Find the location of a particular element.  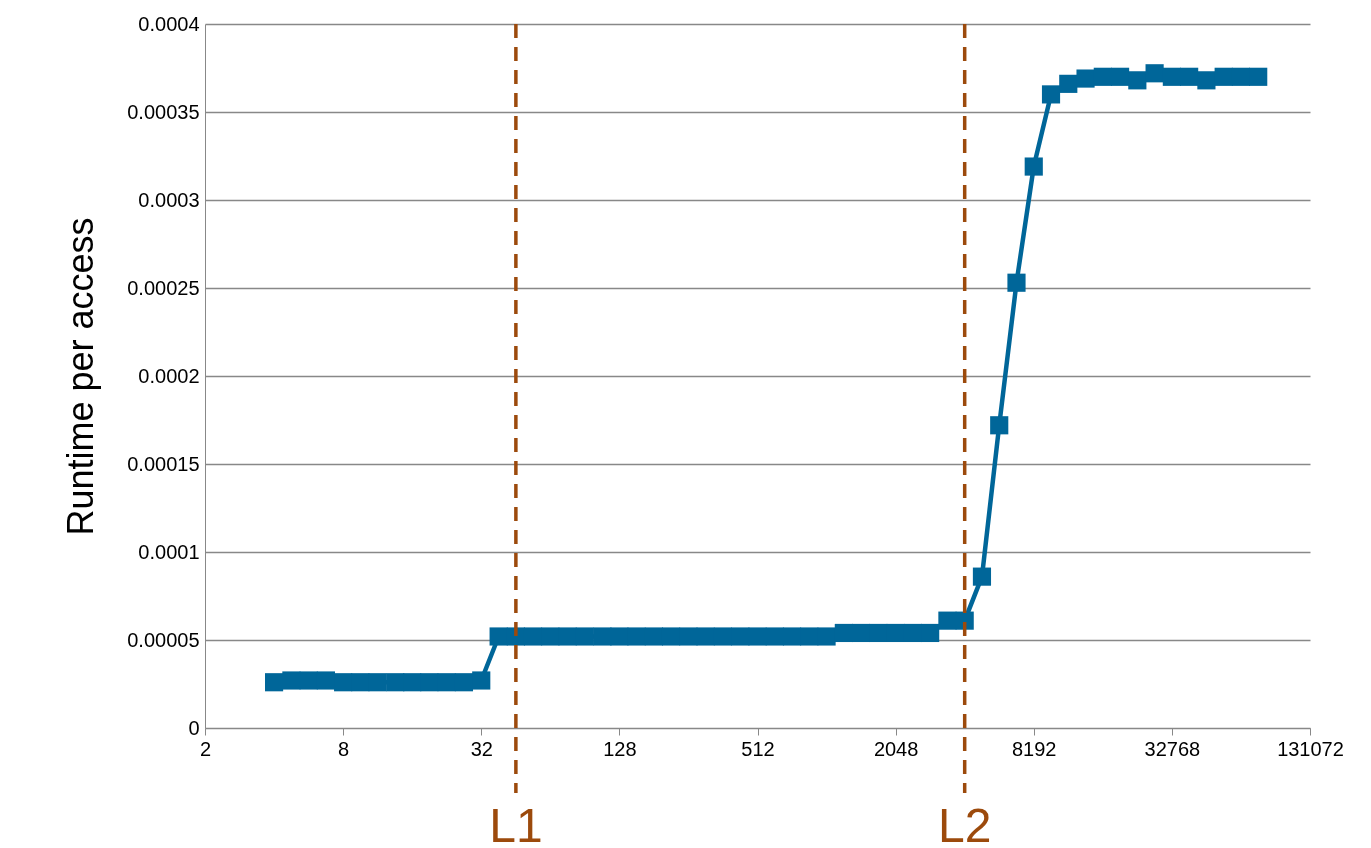

y-tick-label: 0.00025 is located at coordinates (163, 287).